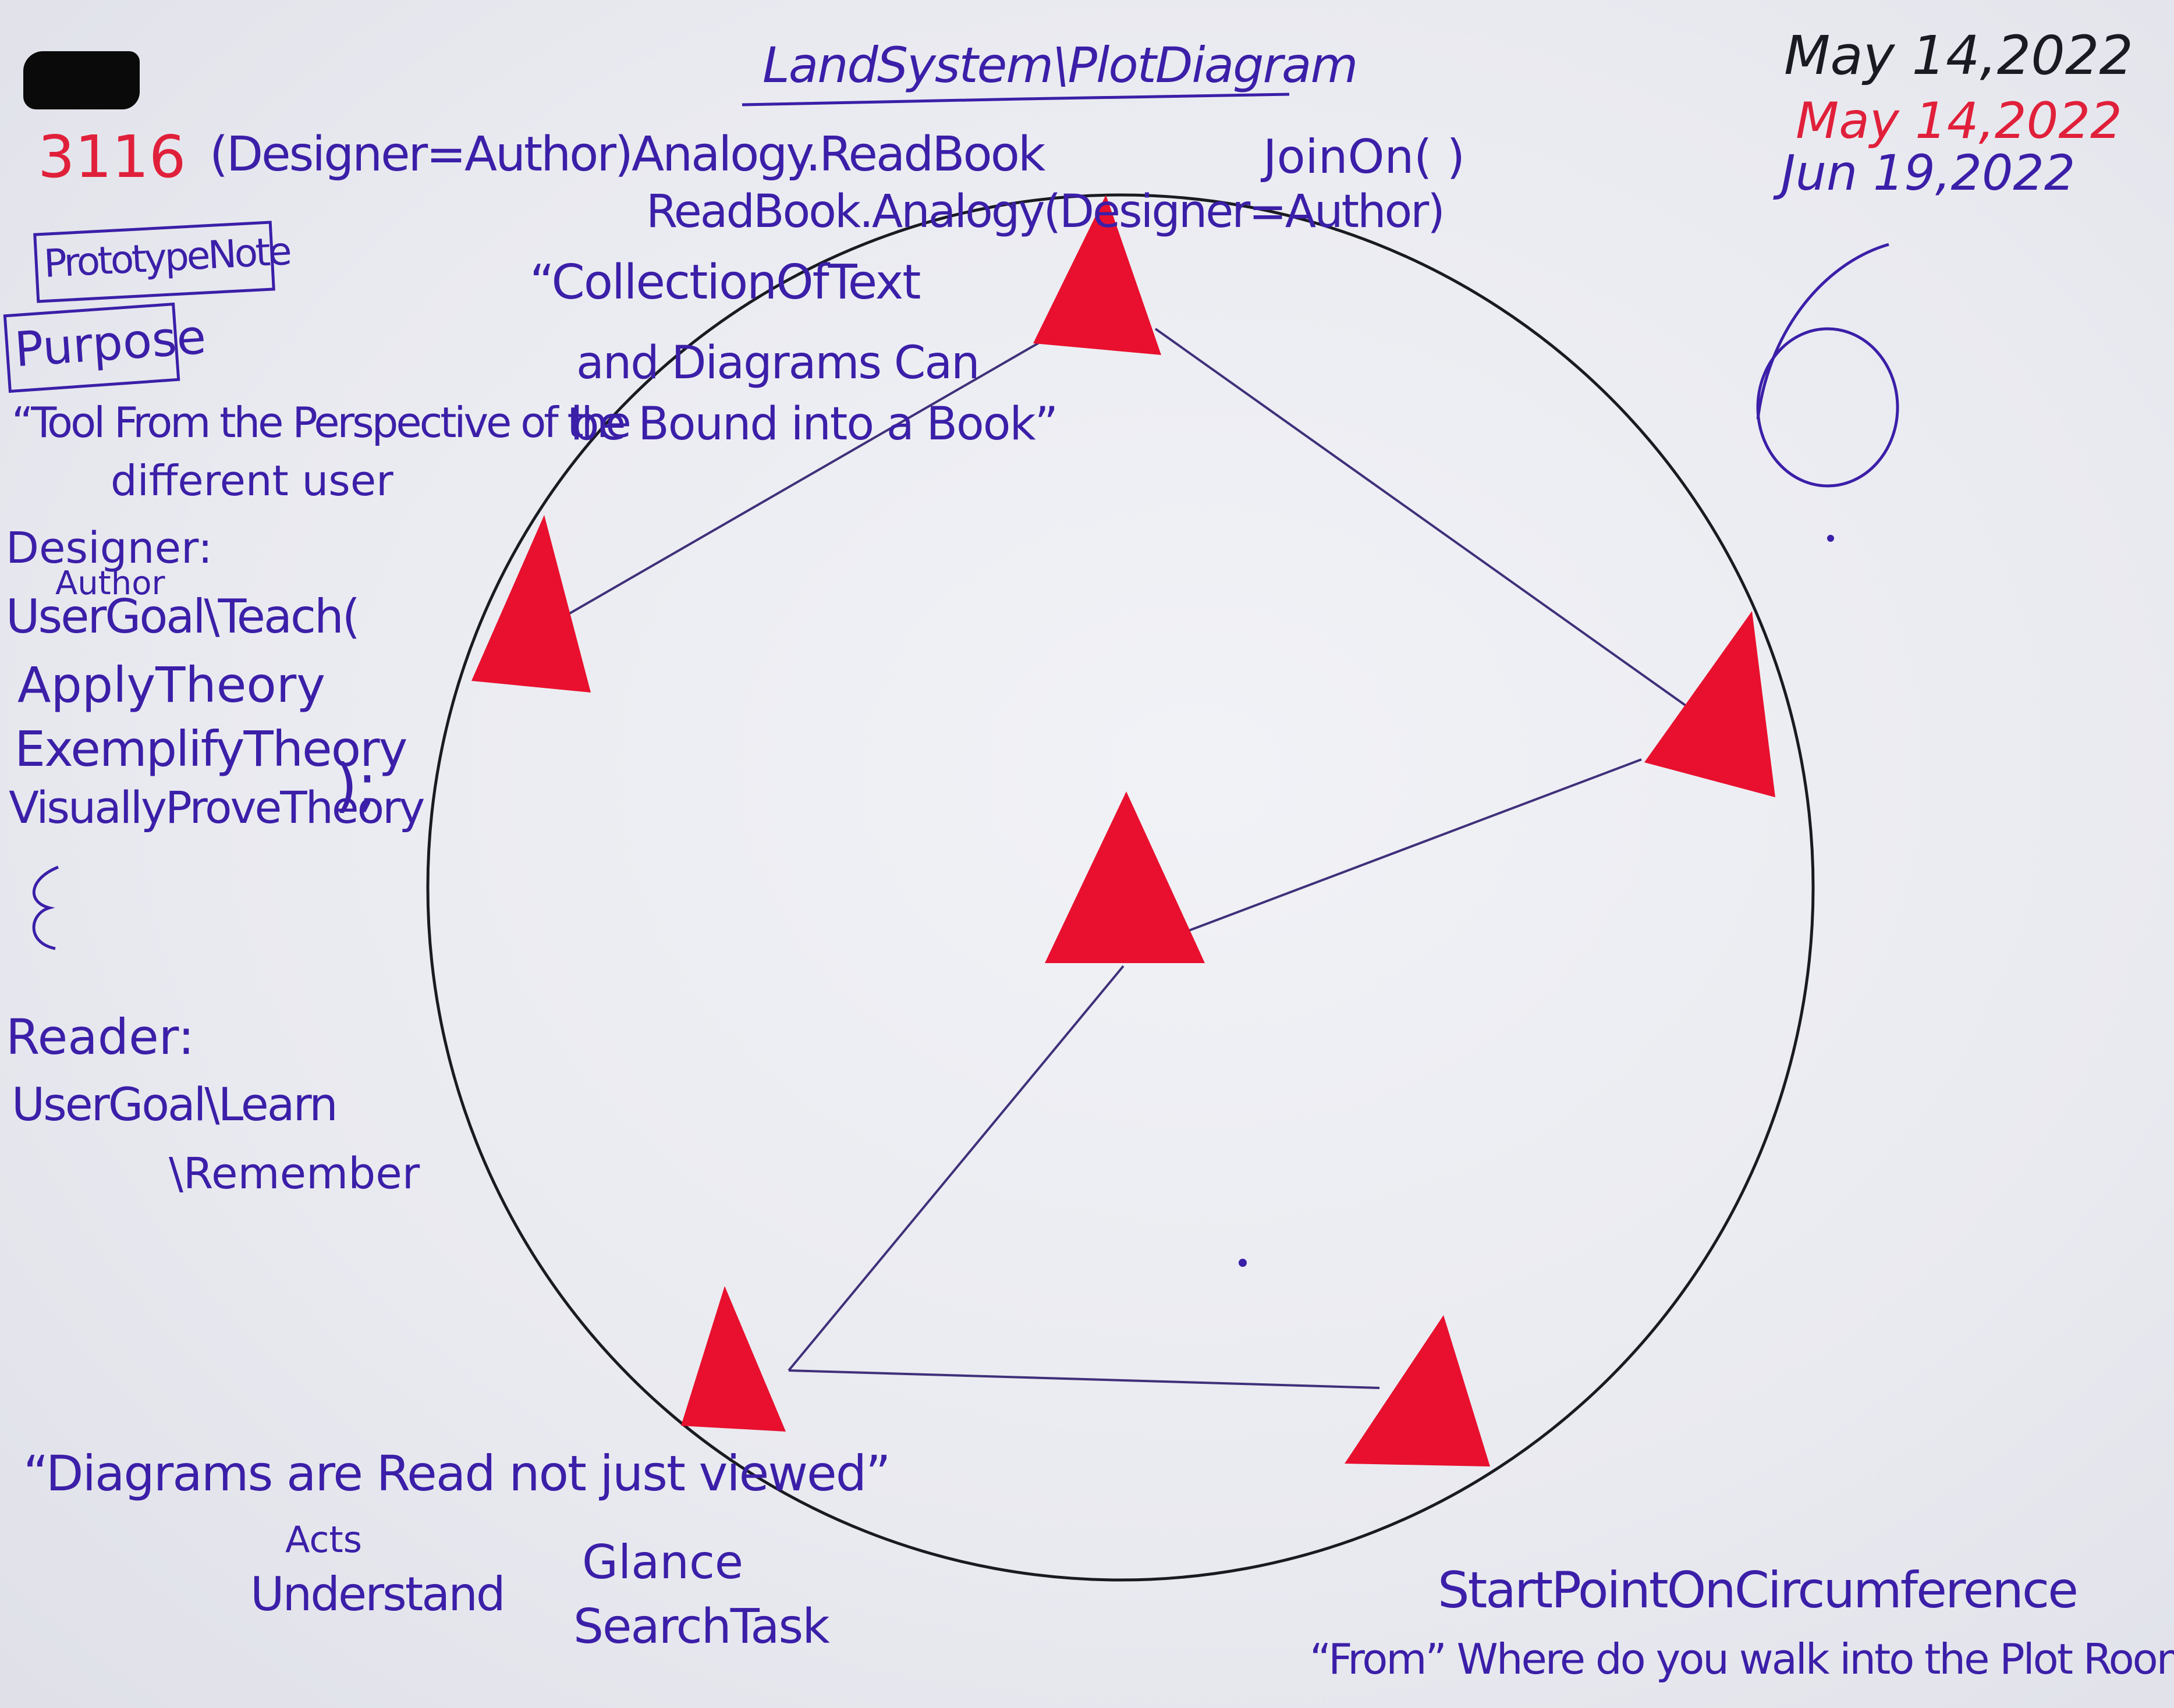 This screenshot has width=2174, height=1708. Describe the element at coordinates (457, 1474) in the screenshot. I see `quote-bottom: “Diagrams are Read not just viewed”` at that location.